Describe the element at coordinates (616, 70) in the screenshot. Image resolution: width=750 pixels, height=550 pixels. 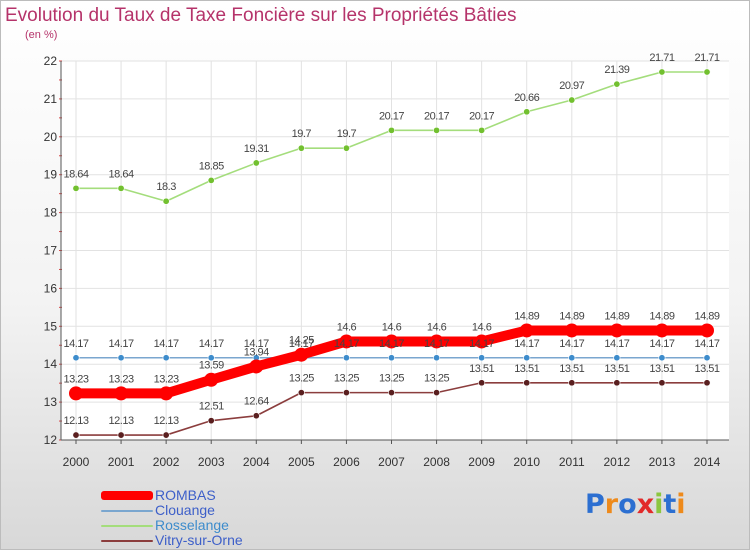
I see `data-label: 21.39` at that location.